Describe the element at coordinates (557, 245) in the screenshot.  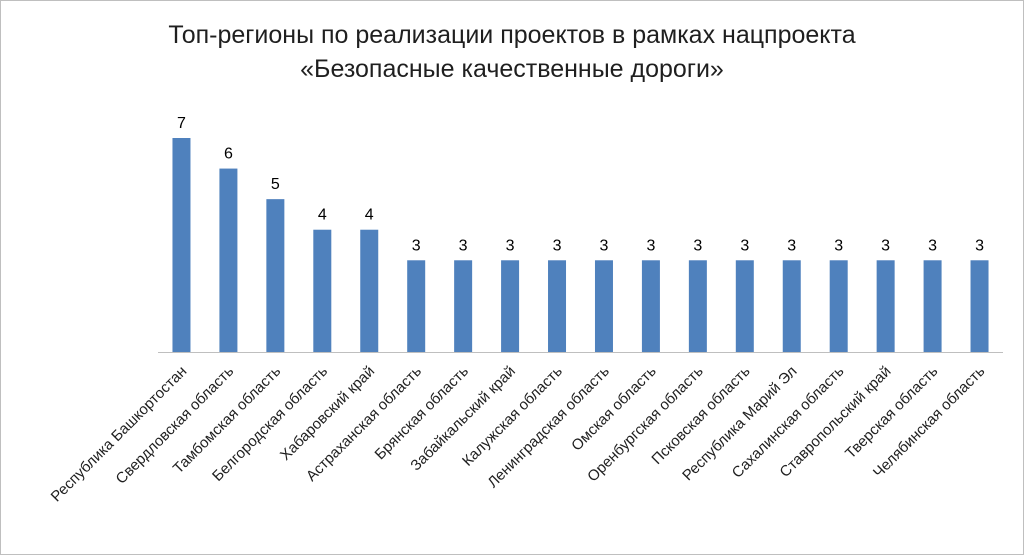
I see `value-label-9: 3` at that location.